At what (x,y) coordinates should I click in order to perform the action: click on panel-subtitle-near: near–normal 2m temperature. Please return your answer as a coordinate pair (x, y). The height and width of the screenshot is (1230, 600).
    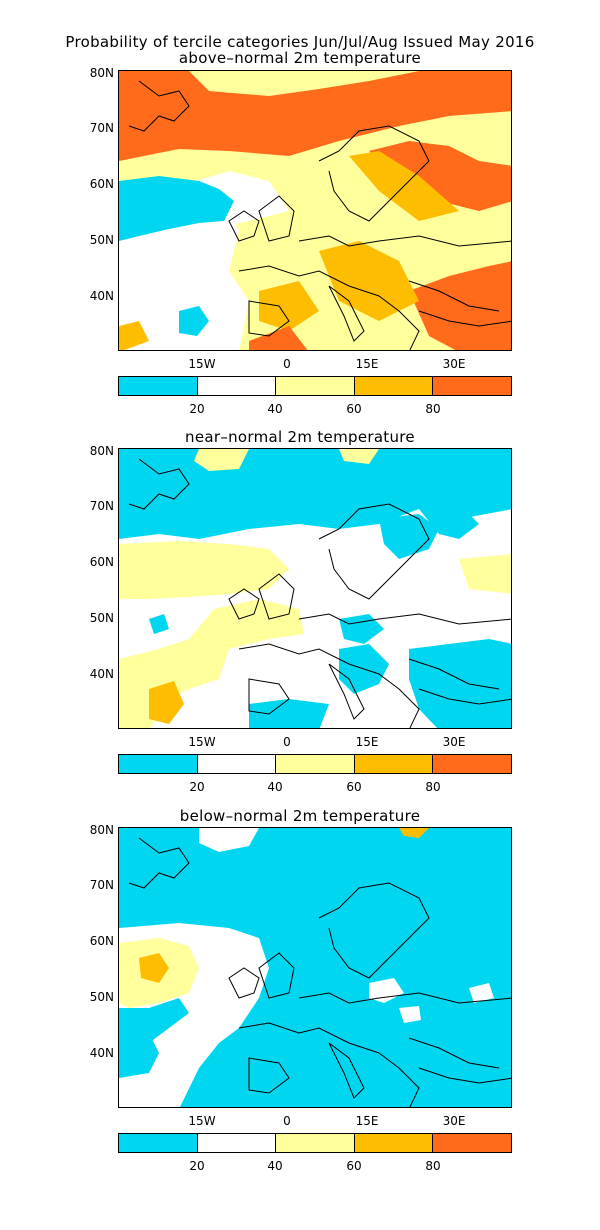
    Looking at the image, I should click on (300, 437).